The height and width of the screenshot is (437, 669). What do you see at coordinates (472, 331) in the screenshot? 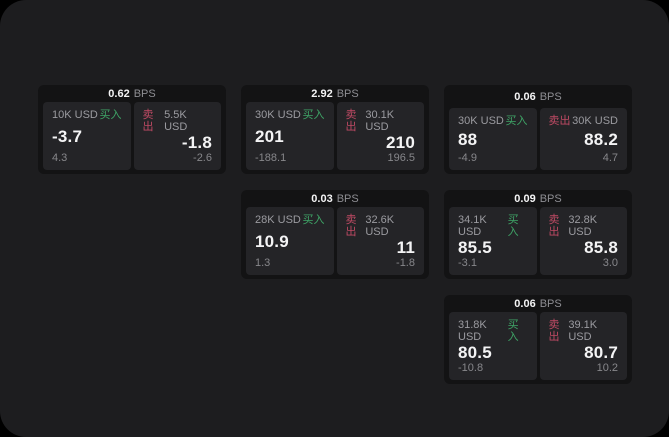
I see `buy-amount: 31.8K USD` at bounding box center [472, 331].